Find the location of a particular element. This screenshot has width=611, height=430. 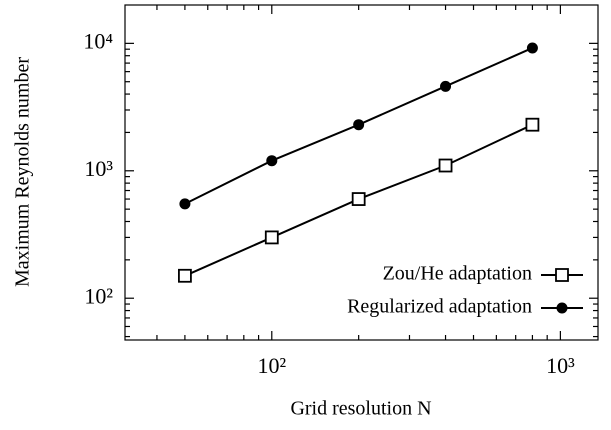

y-tick-label: 10³ is located at coordinates (98, 168).